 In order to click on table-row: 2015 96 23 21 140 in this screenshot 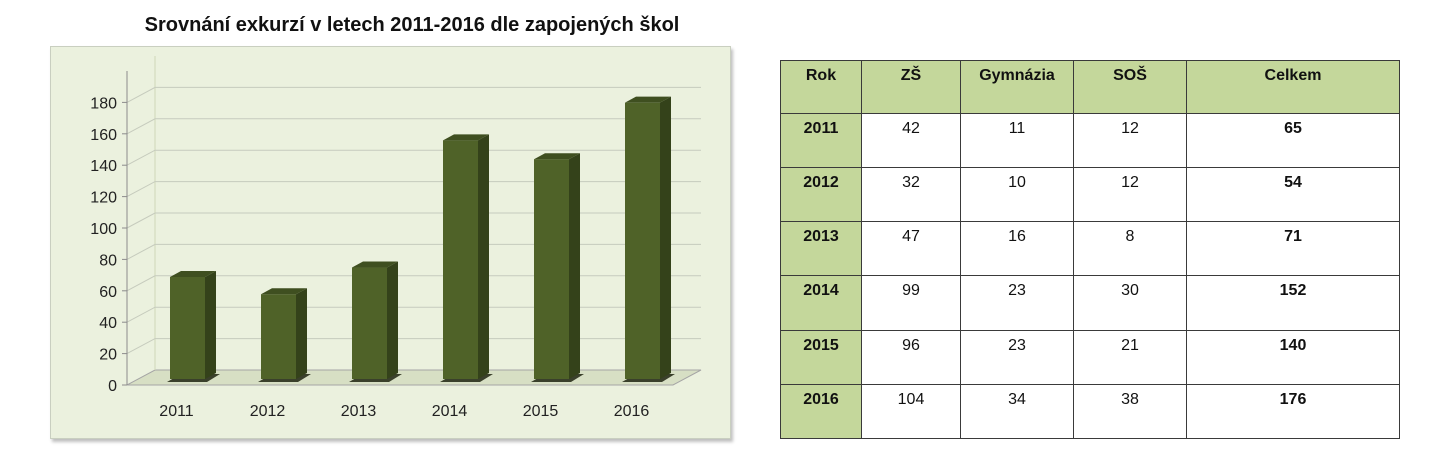, I will do `click(1090, 357)`.